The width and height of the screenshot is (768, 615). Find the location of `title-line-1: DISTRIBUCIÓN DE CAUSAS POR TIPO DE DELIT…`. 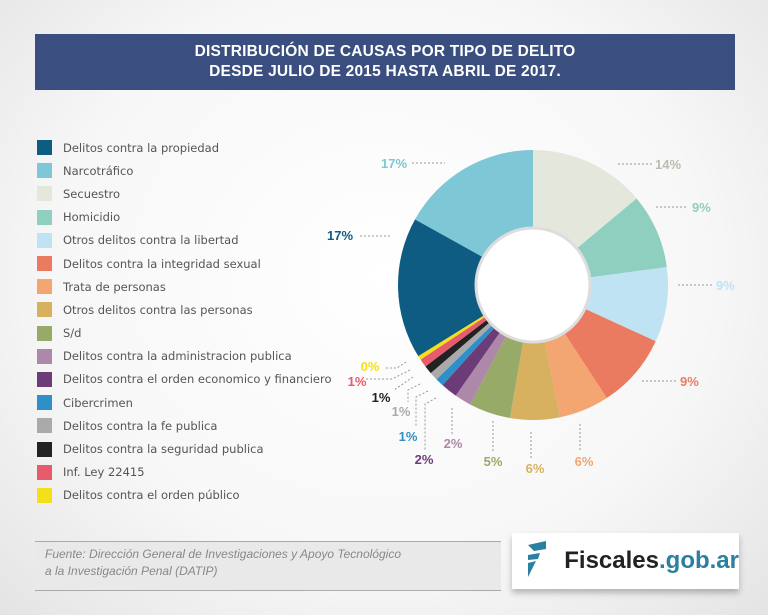

title-line-1: DISTRIBUCIÓN DE CAUSAS POR TIPO DE DELIT… is located at coordinates (385, 51).